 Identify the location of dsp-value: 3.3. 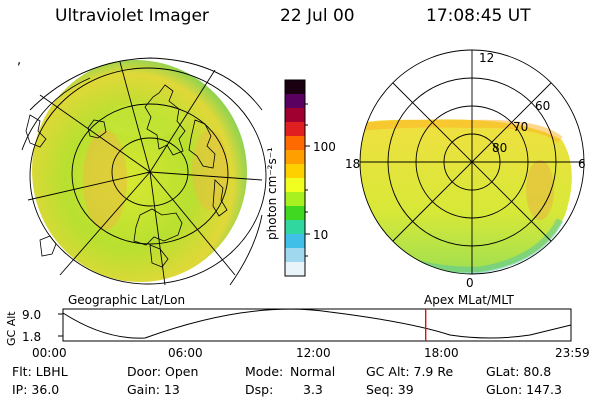
(313, 389).